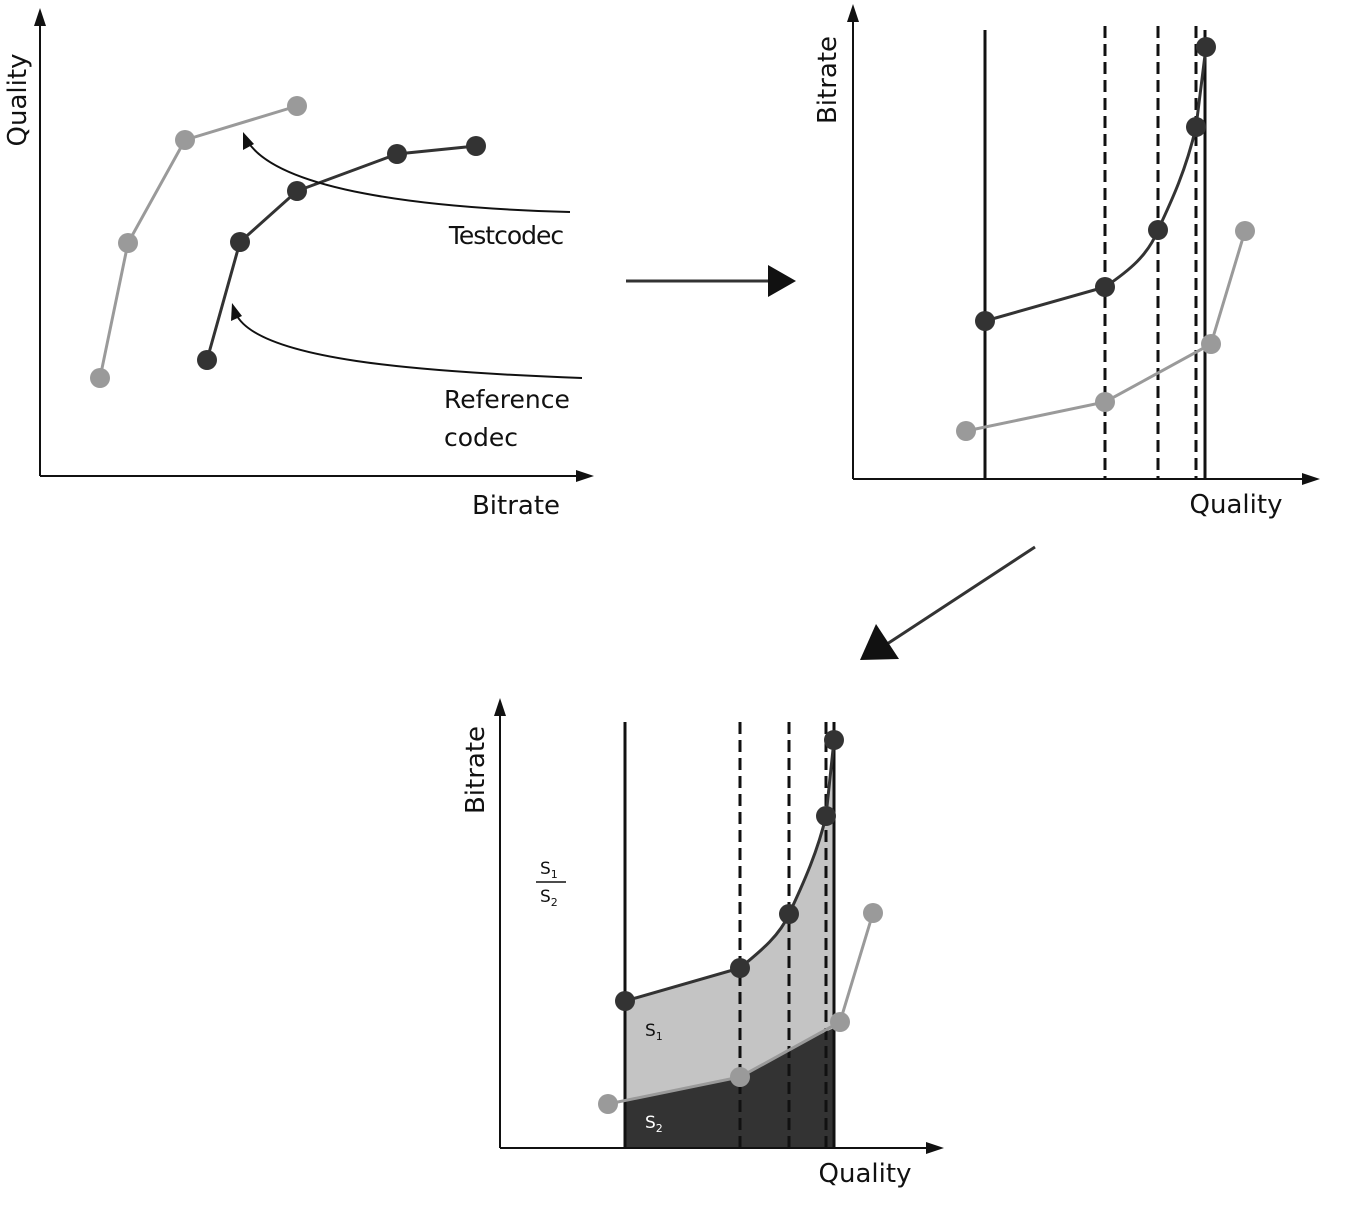 Image resolution: width=1362 pixels, height=1206 pixels. What do you see at coordinates (585, 476) in the screenshot?
I see `panel1-x-axis-arrowhead` at bounding box center [585, 476].